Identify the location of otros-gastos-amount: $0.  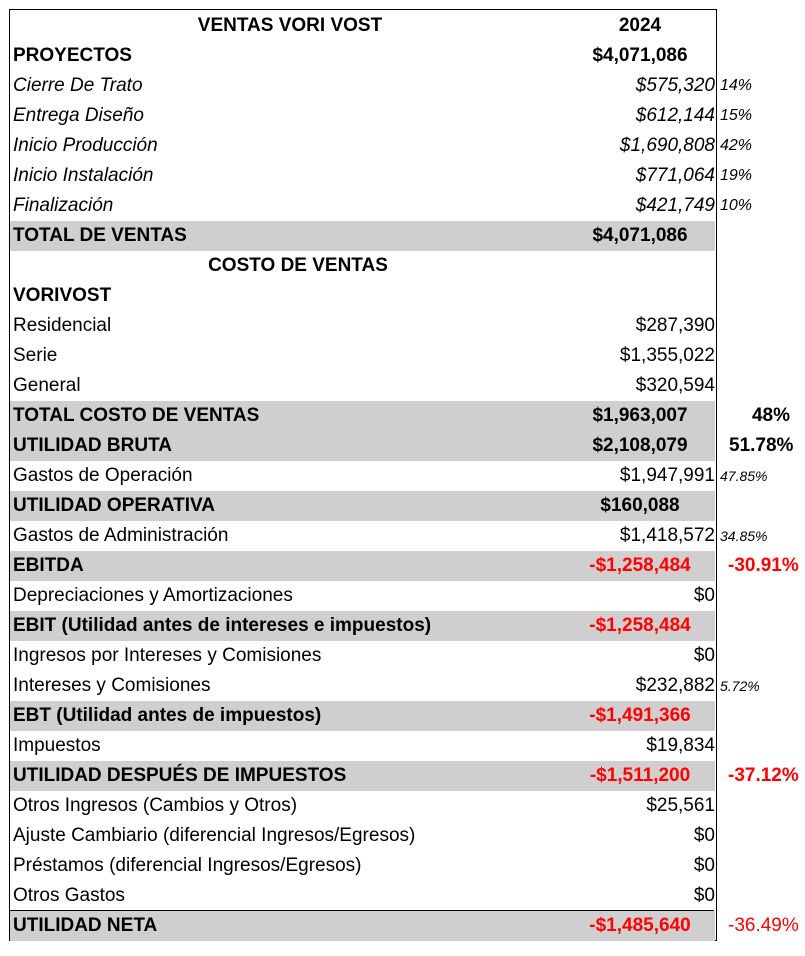
(704, 895).